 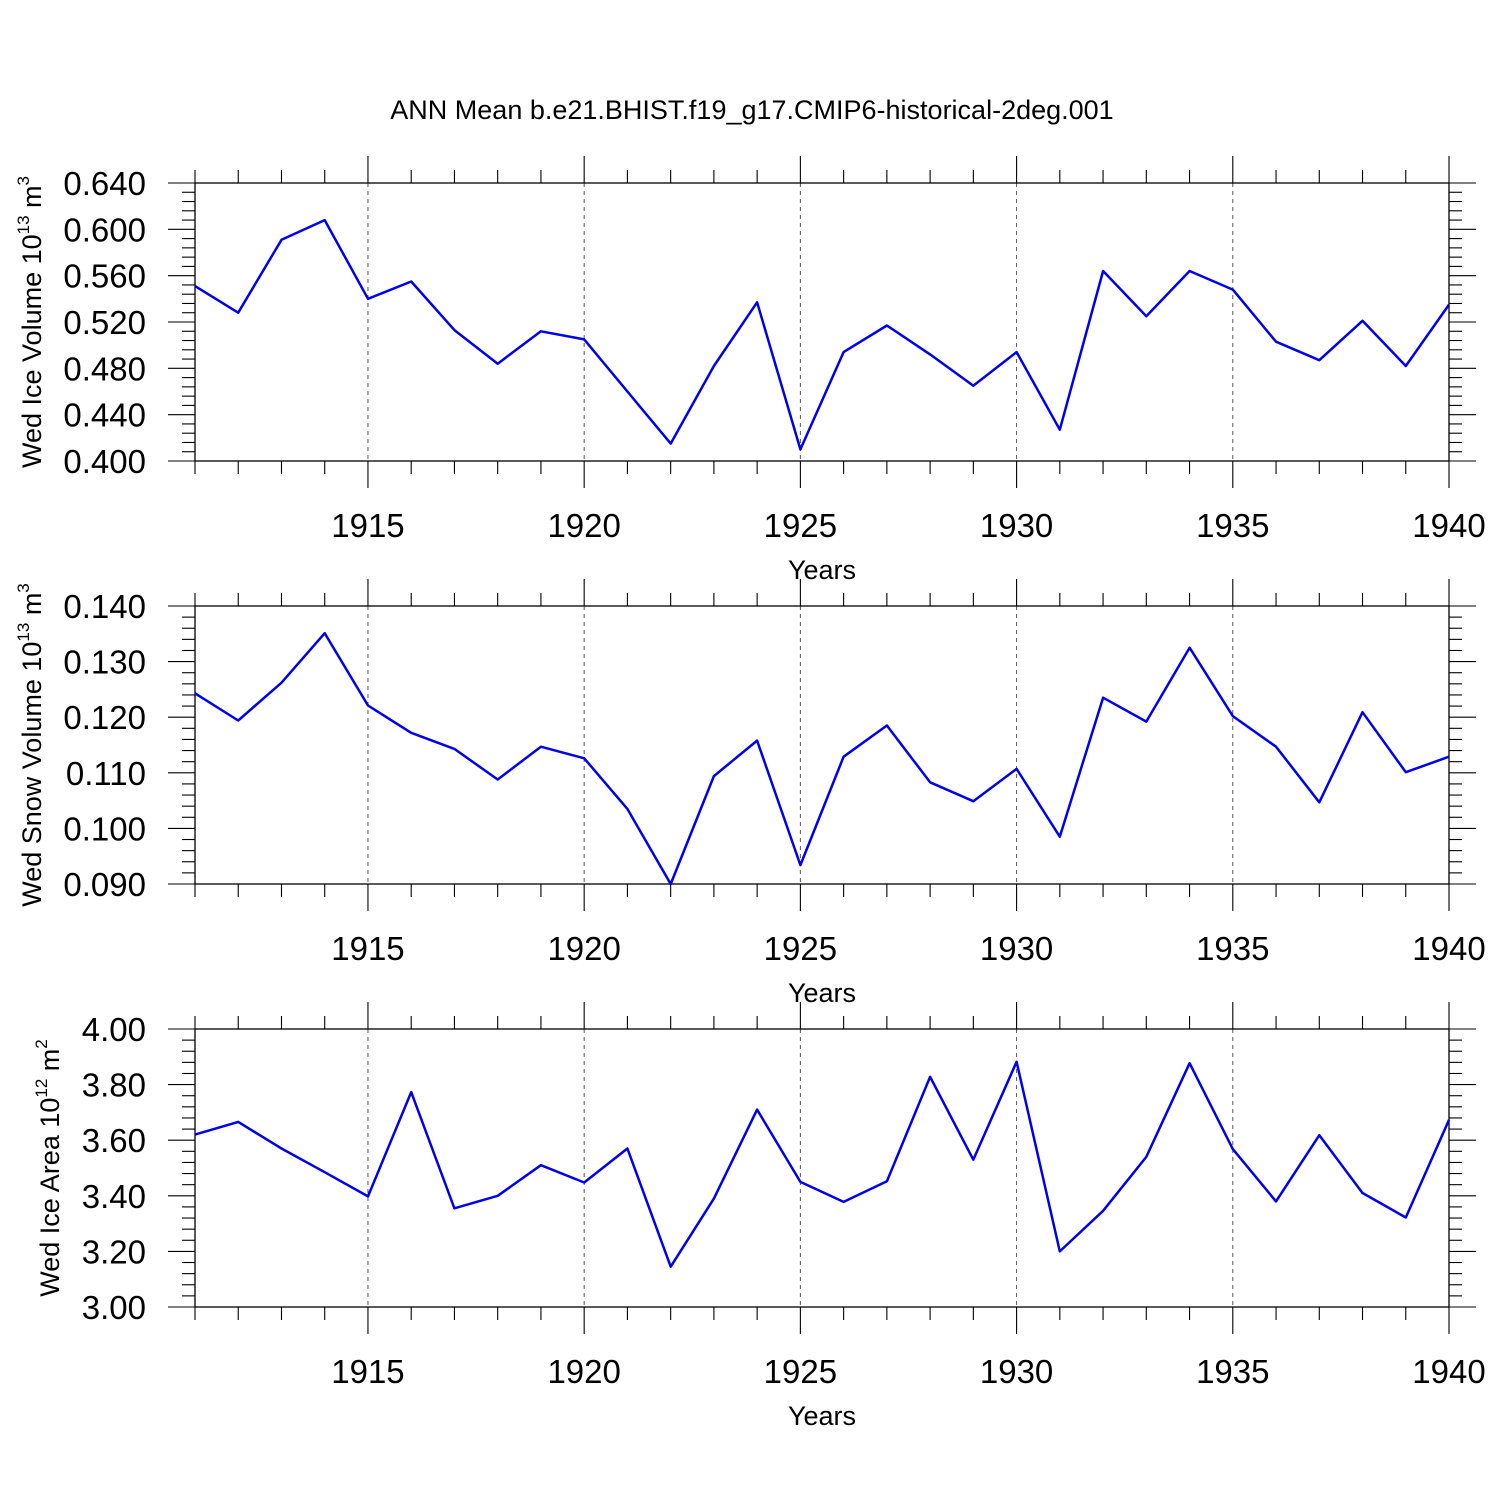 I want to click on y-axis-label-text: Wed Ice Volume 10, so click(x=32, y=351).